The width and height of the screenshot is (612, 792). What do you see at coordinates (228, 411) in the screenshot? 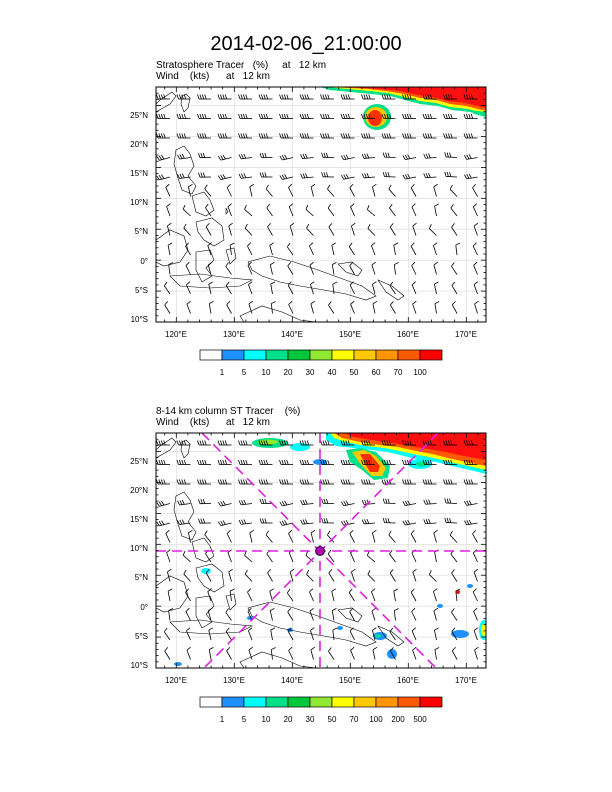
I see `panel2-caption-line1: 8-14 km column ST Tracer (%)` at bounding box center [228, 411].